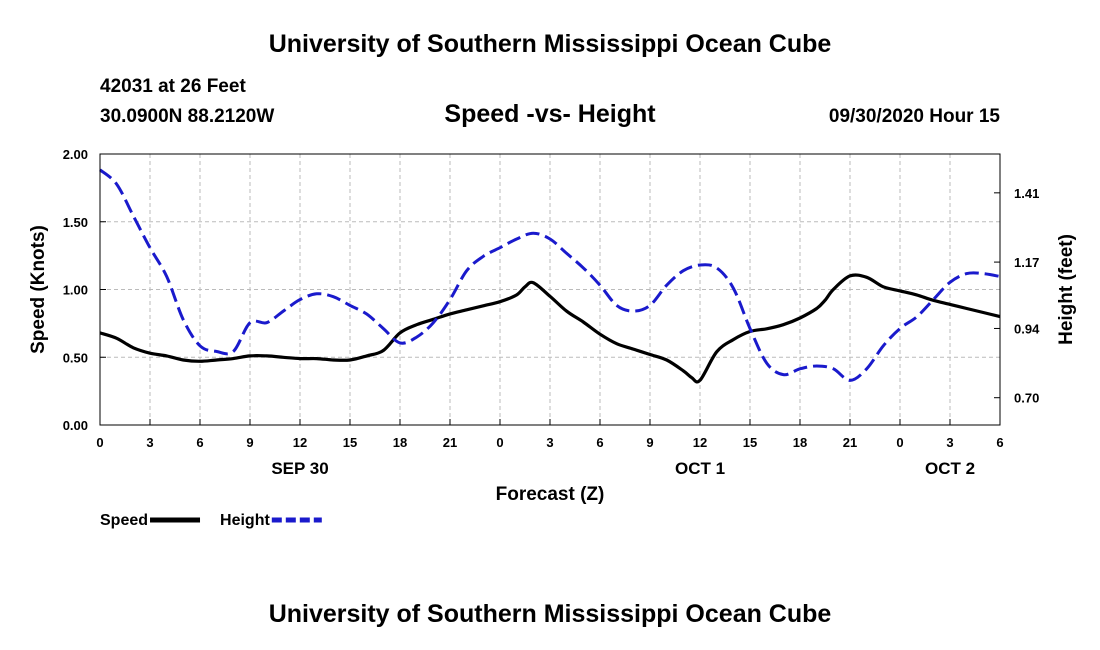 The image size is (1100, 650). Describe the element at coordinates (950, 468) in the screenshot. I see `date-label: OCT 2` at that location.